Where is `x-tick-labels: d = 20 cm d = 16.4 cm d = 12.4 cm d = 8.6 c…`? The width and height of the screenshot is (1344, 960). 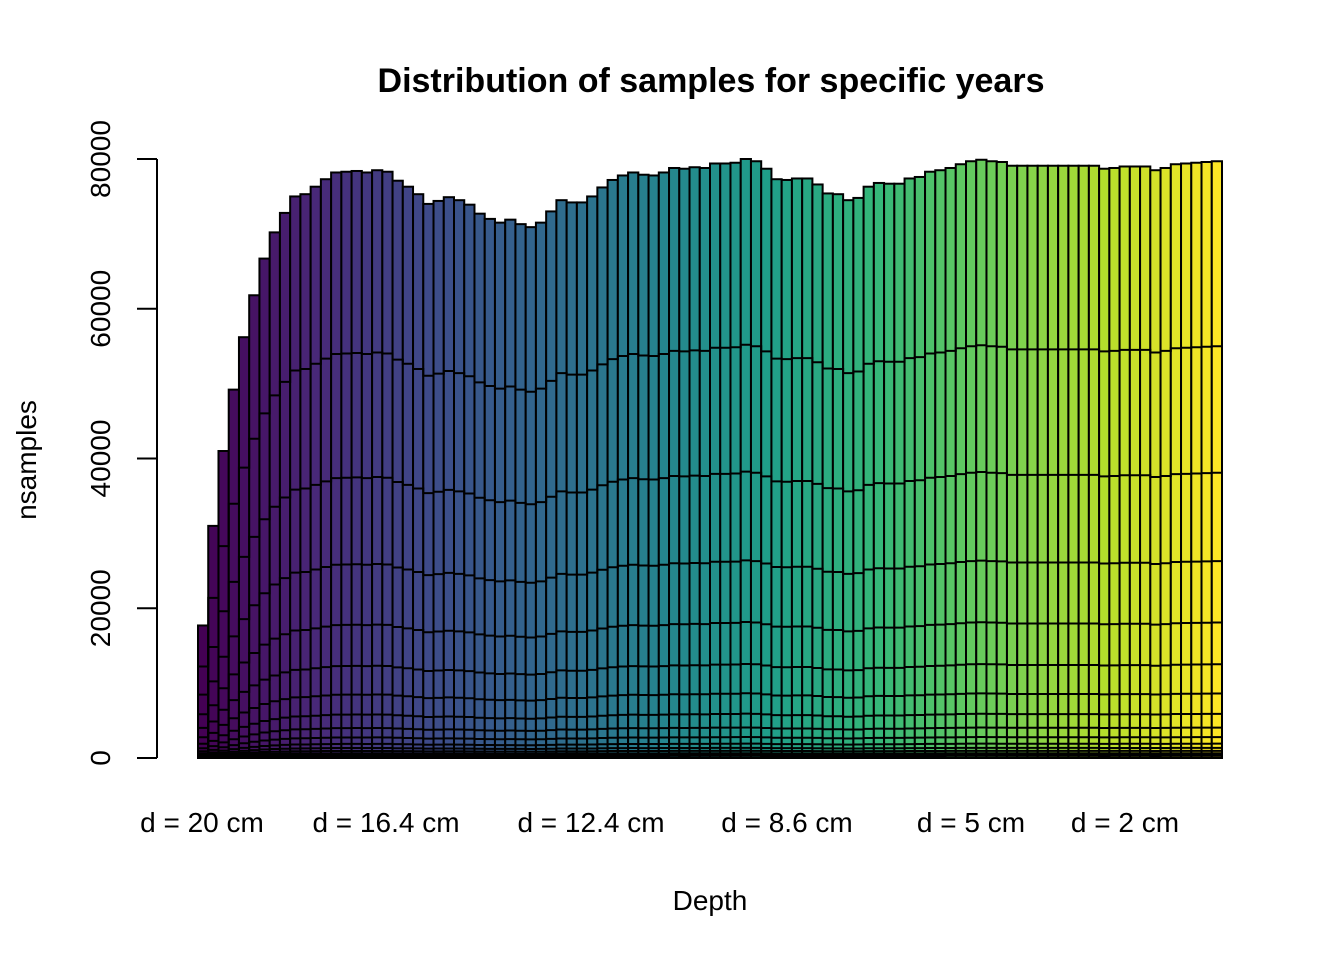 x-tick-labels: d = 20 cm d = 16.4 cm d = 12.4 cm d = 8.6 c… is located at coordinates (659, 822).